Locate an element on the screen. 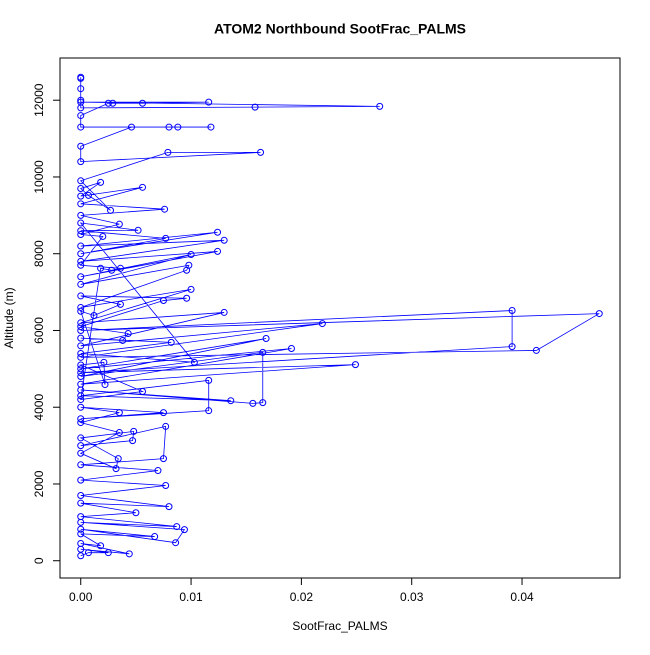  x-axis-label: SootFrac_PALMS is located at coordinates (339, 626).